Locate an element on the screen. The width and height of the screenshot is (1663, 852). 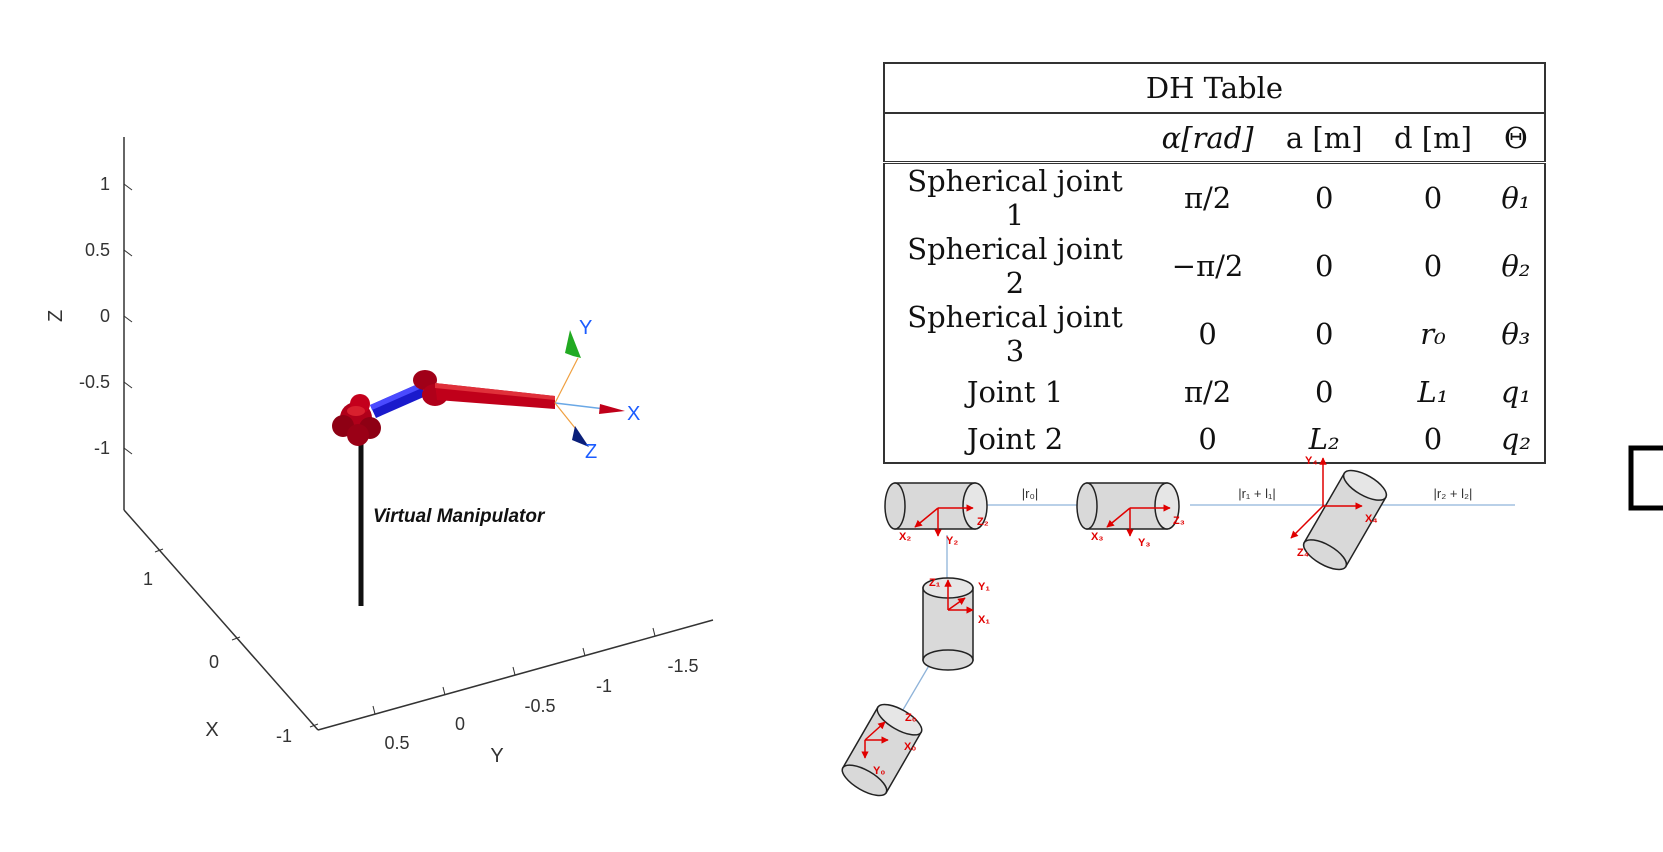
dh-cell: r₀ is located at coordinates (1433, 334).